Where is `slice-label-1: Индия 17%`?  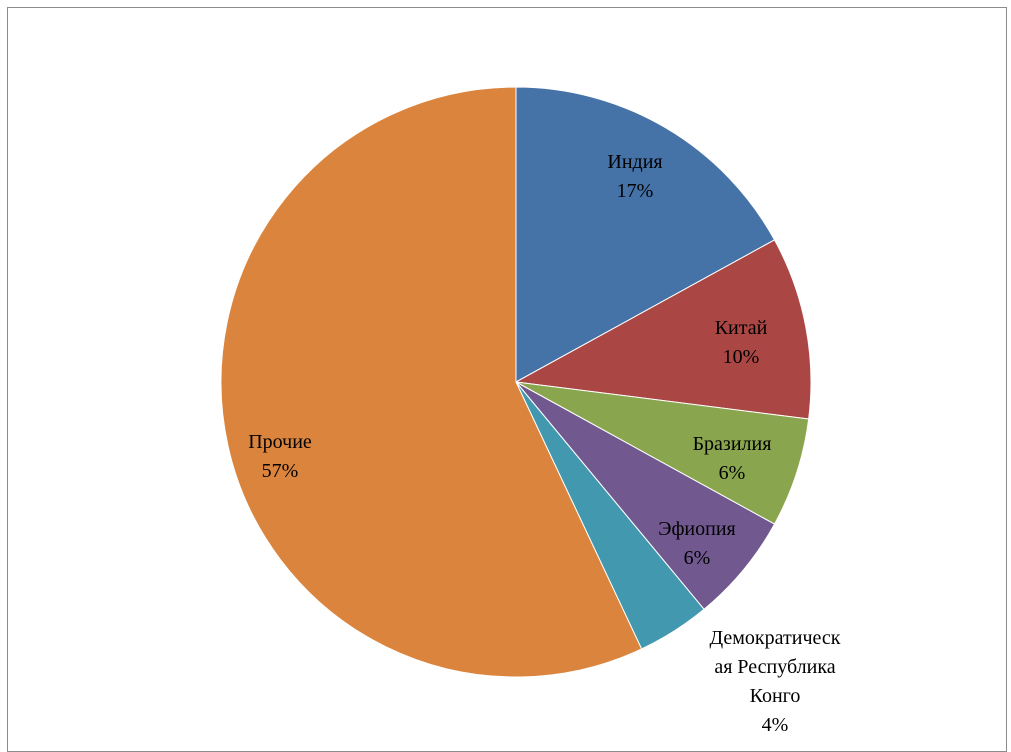 slice-label-1: Индия 17% is located at coordinates (634, 176).